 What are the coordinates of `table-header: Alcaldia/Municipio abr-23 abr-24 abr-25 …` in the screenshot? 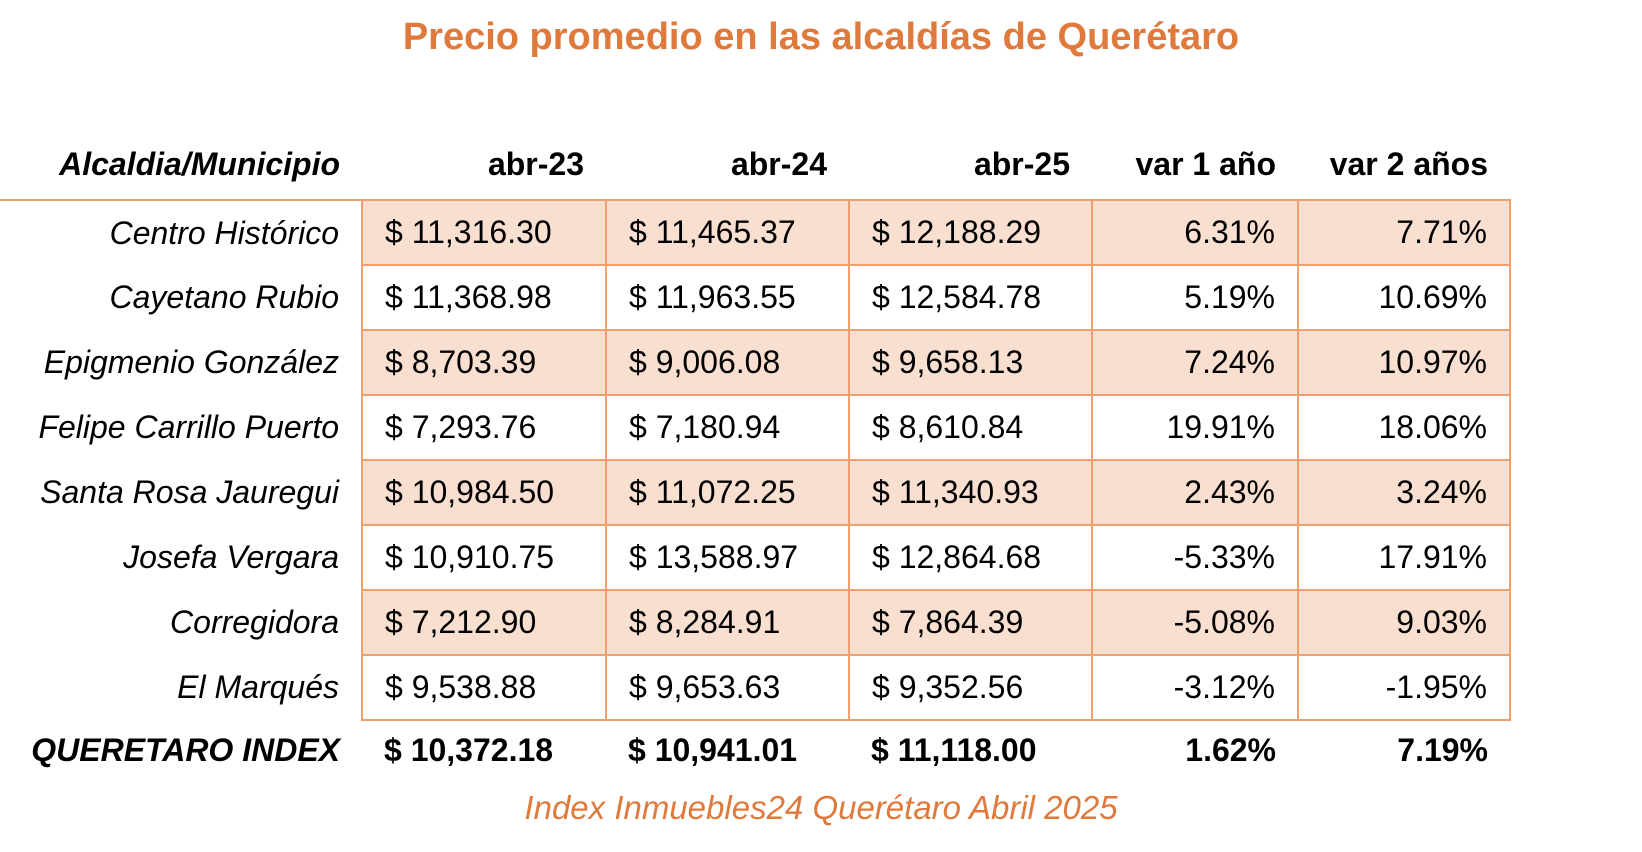 It's located at (755, 165).